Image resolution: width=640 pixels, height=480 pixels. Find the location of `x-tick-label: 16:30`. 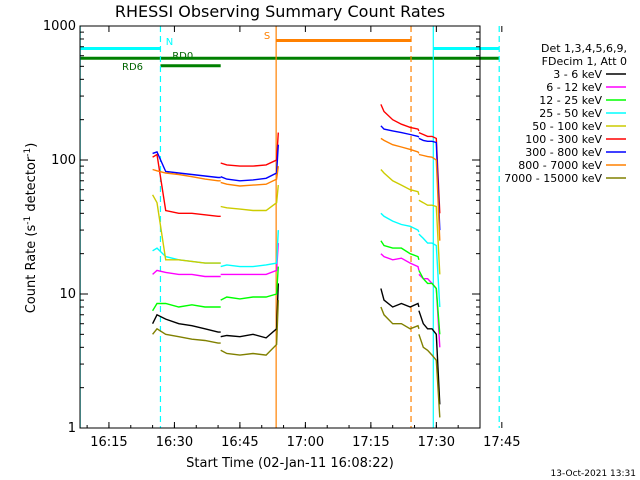

x-tick-label: 16:30 is located at coordinates (174, 442).